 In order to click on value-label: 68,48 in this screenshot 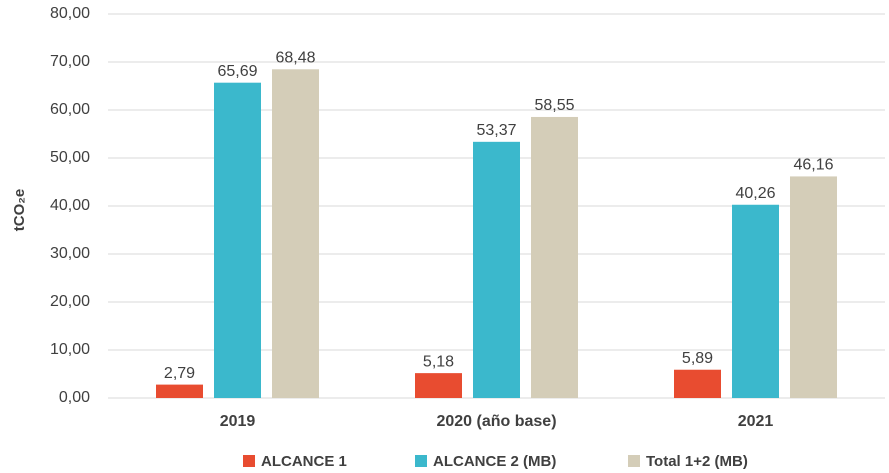, I will do `click(295, 58)`.